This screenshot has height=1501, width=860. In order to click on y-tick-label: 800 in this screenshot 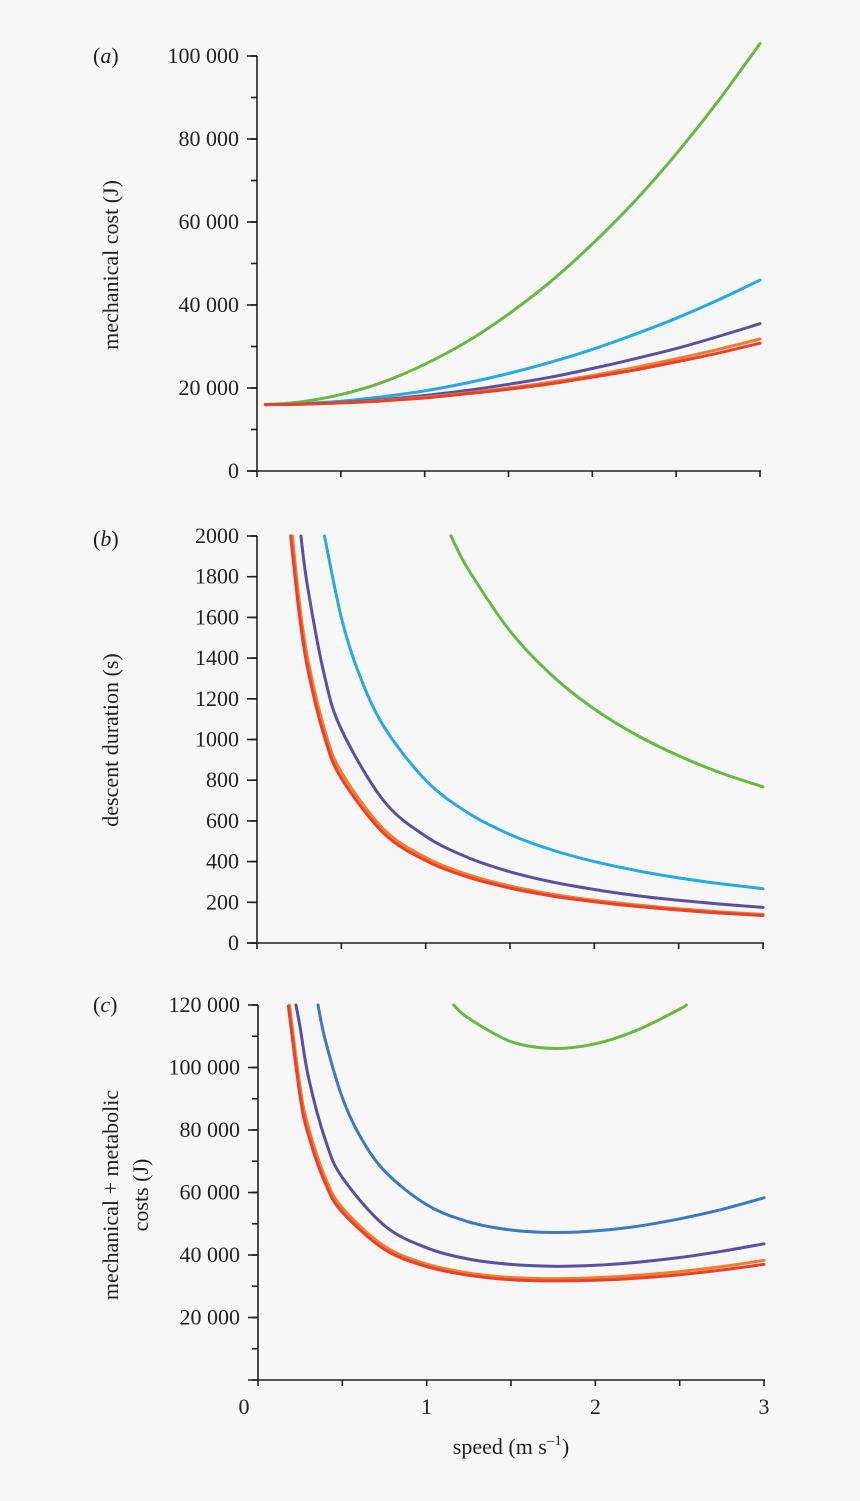, I will do `click(222, 779)`.